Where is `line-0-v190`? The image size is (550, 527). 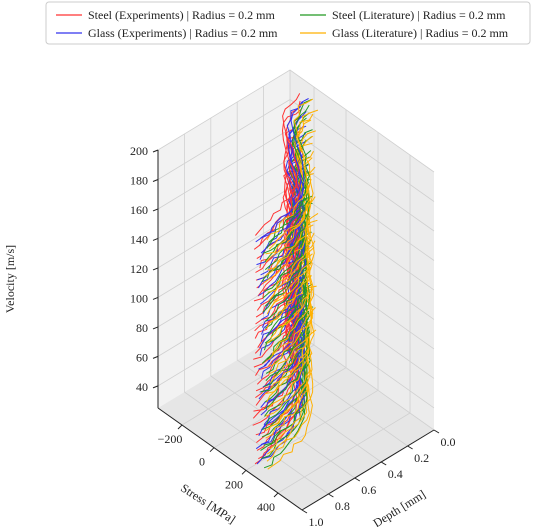 line-0-v190 is located at coordinates (278, 164).